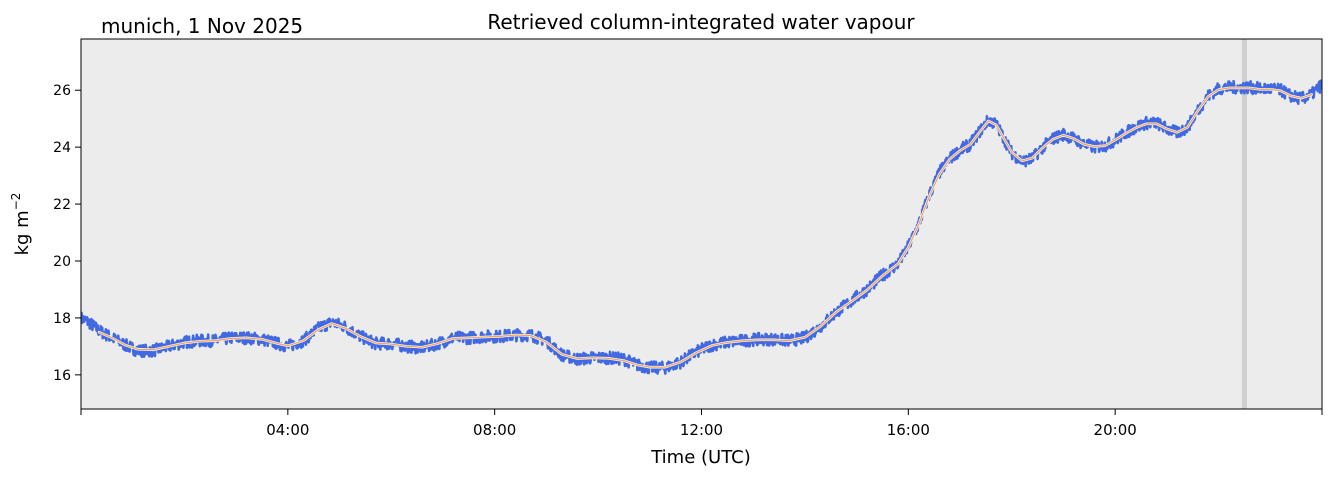 The image size is (1334, 478). Describe the element at coordinates (62, 262) in the screenshot. I see `y-tick-label: 20` at that location.